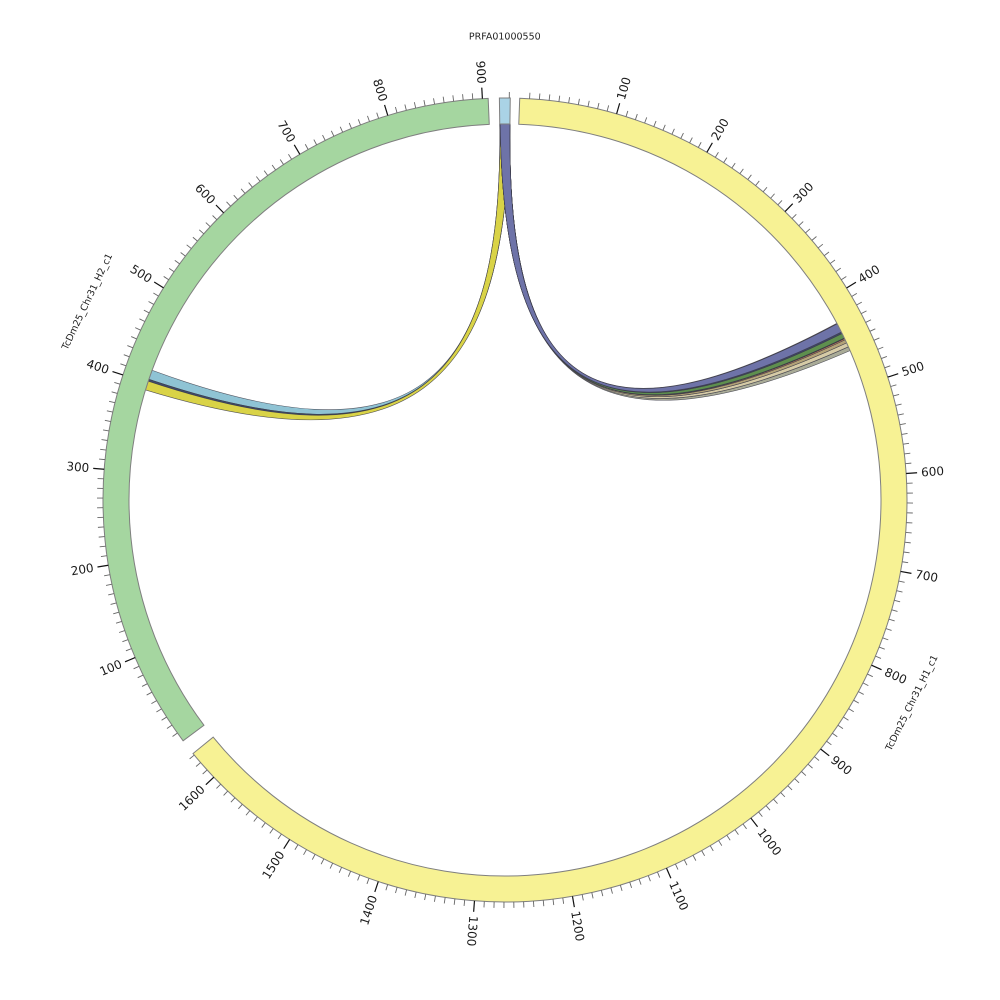  Describe the element at coordinates (141, 274) in the screenshot. I see `tick-label-TcDm25_Chr31_H2_c1-500: 500` at that location.